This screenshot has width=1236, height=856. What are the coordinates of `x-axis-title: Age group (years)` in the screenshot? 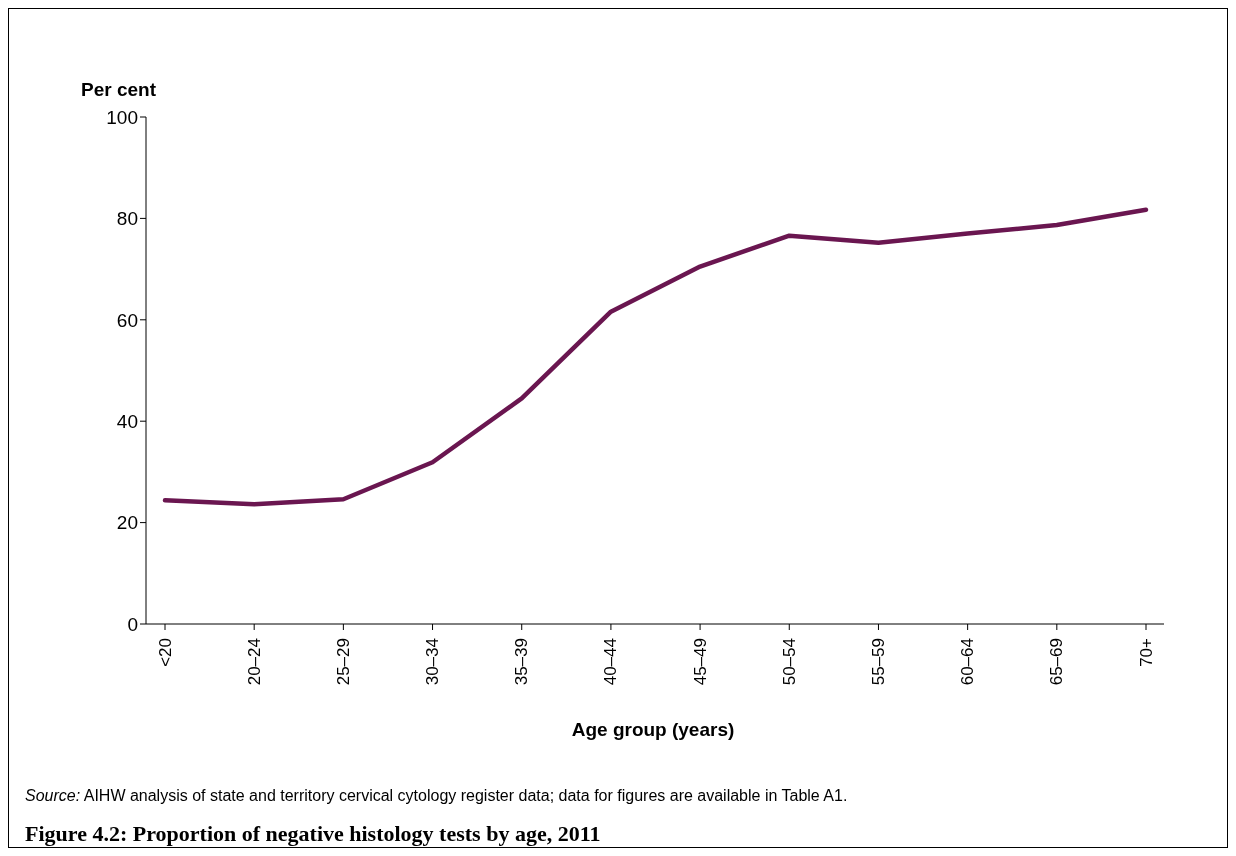 It's located at (653, 730).